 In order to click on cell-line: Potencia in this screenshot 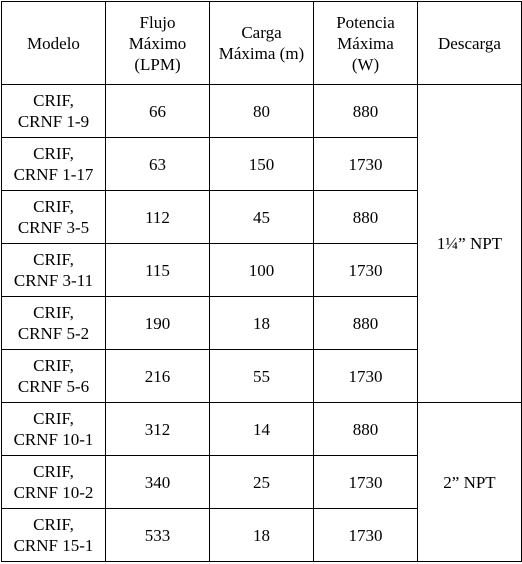, I will do `click(365, 22)`.